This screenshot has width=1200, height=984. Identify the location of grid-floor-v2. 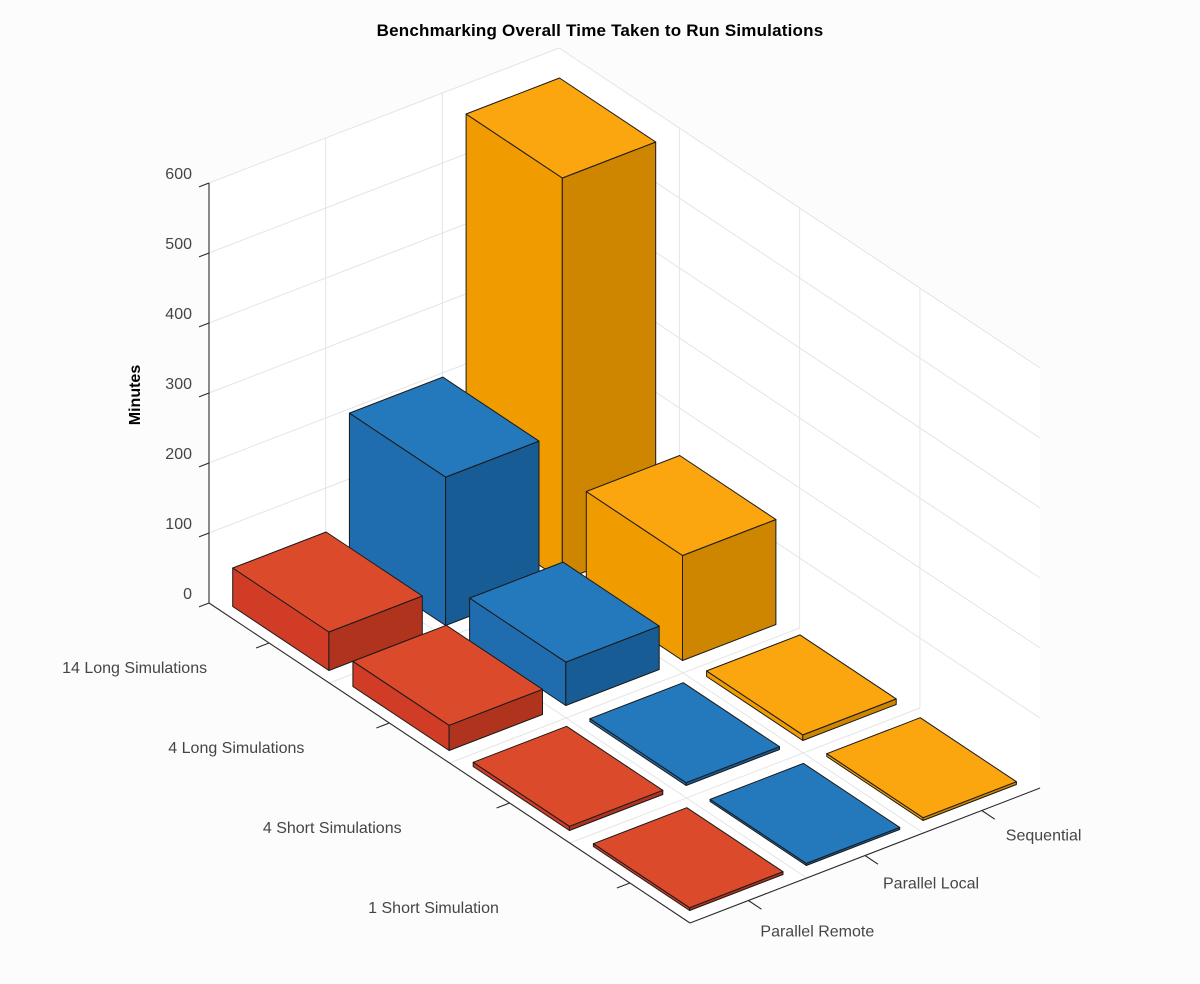
(624, 695).